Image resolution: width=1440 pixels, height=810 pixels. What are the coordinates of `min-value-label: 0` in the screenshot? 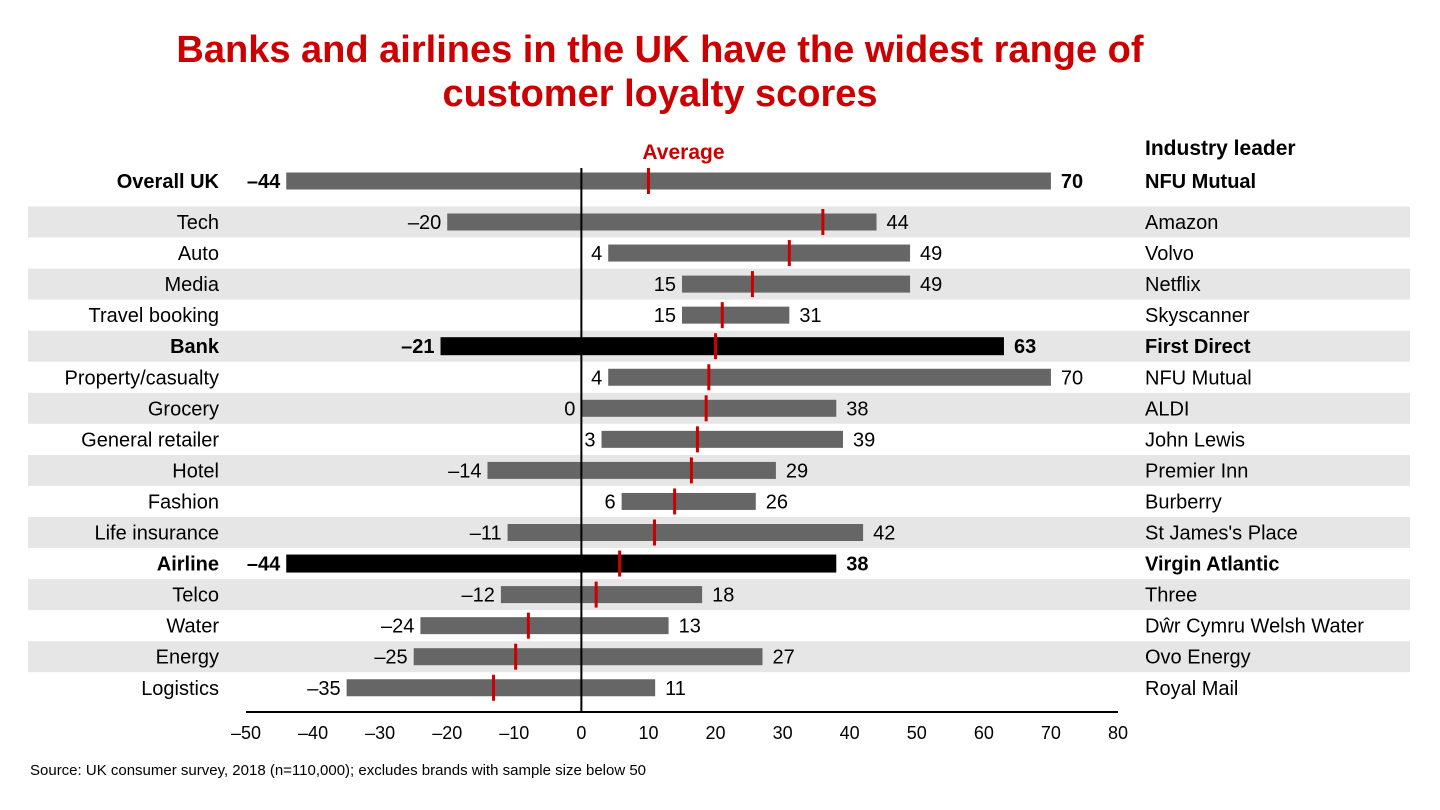 It's located at (569, 409).